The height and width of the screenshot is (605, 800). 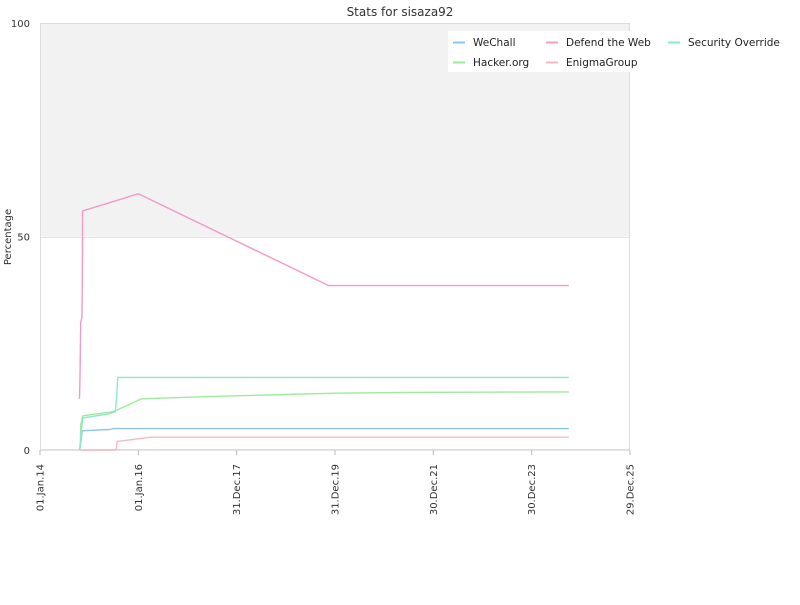 What do you see at coordinates (323, 421) in the screenshot?
I see `series-line-hacker-org` at bounding box center [323, 421].